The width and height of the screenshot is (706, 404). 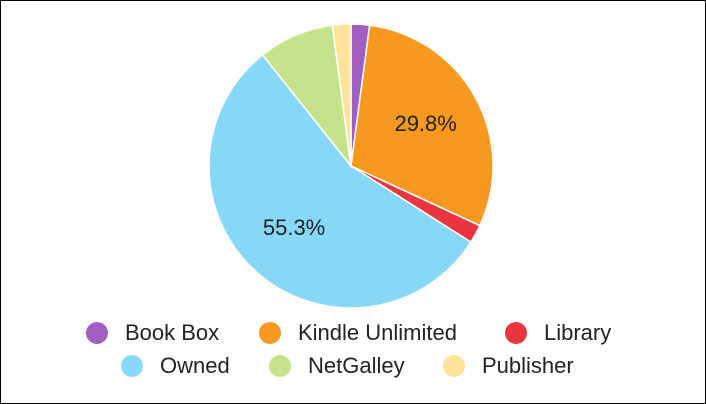 I want to click on legend-label: Book Box, so click(x=172, y=332).